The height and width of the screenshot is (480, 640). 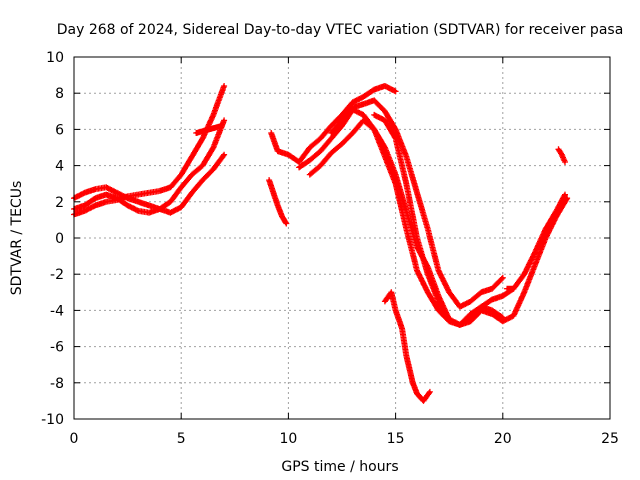 I want to click on y-tick-label: 6, so click(x=59, y=130).